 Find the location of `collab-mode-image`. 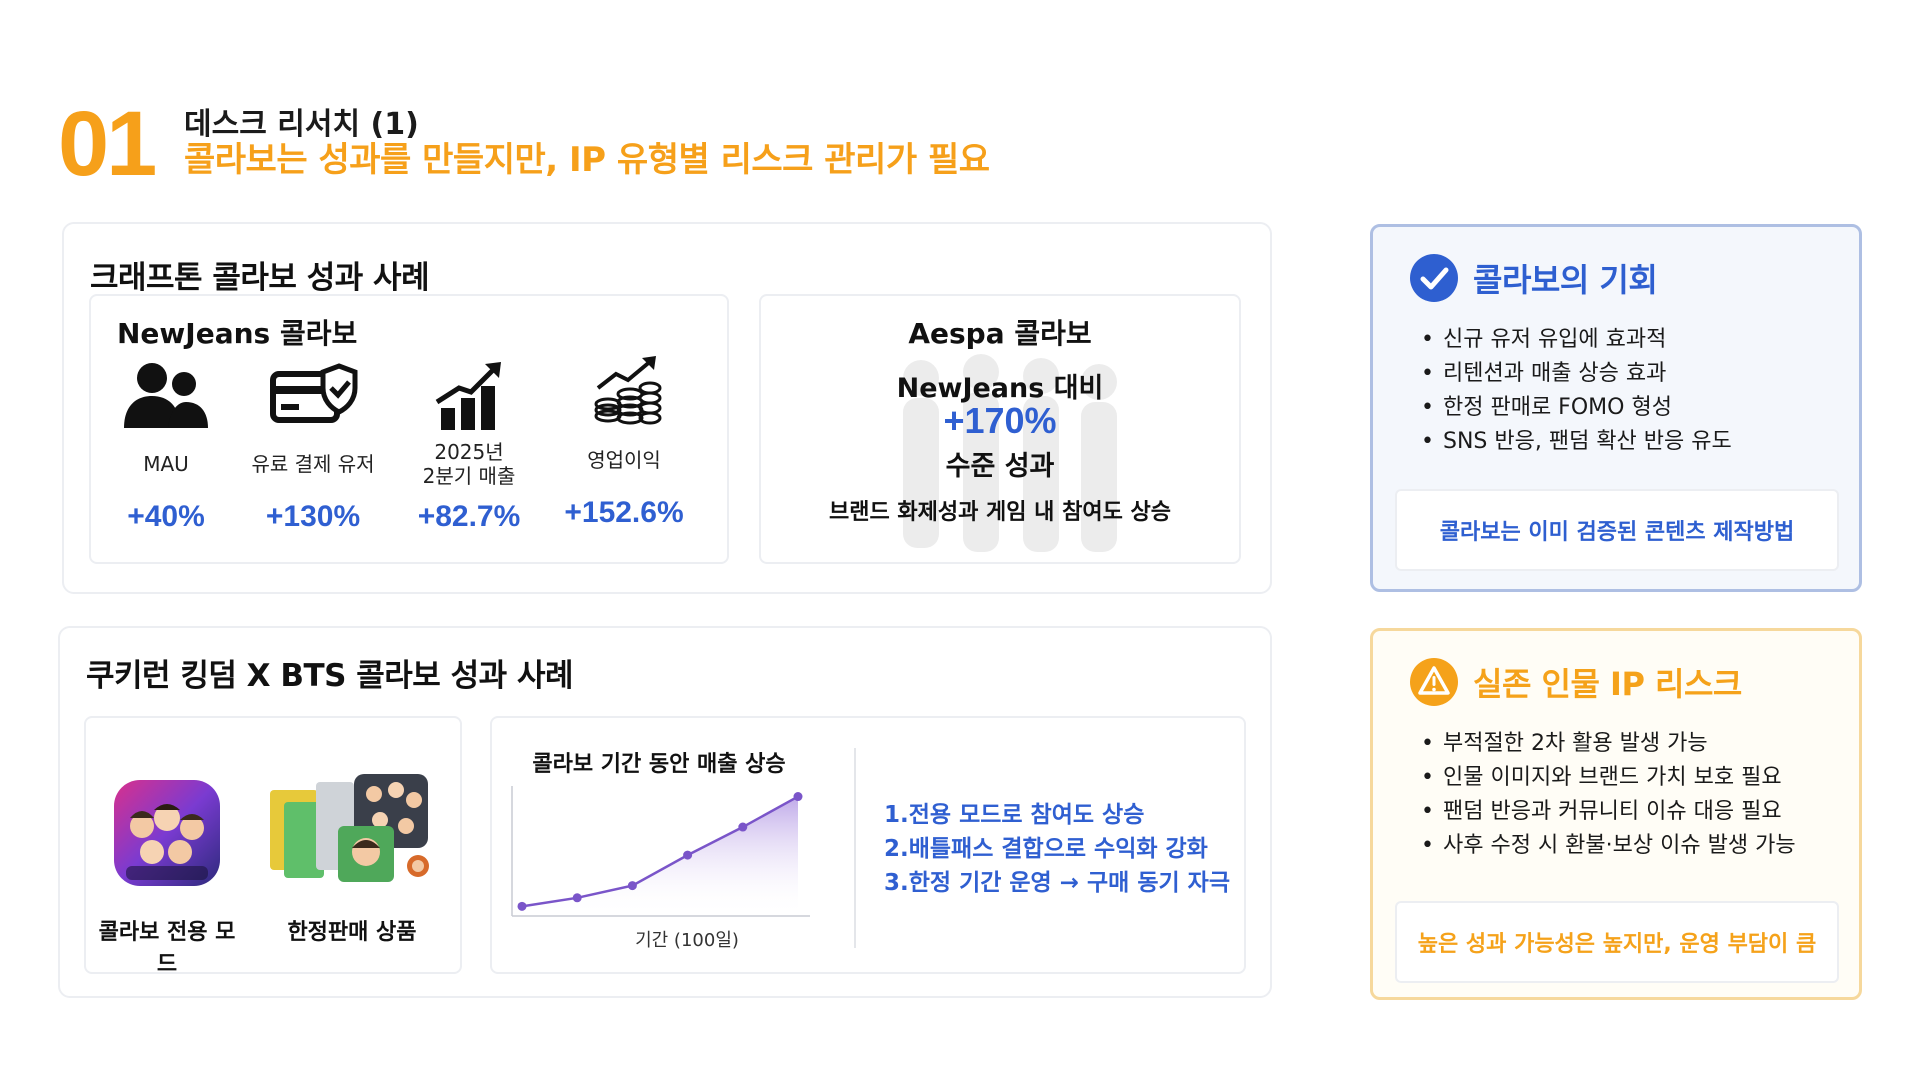

collab-mode-image is located at coordinates (167, 833).